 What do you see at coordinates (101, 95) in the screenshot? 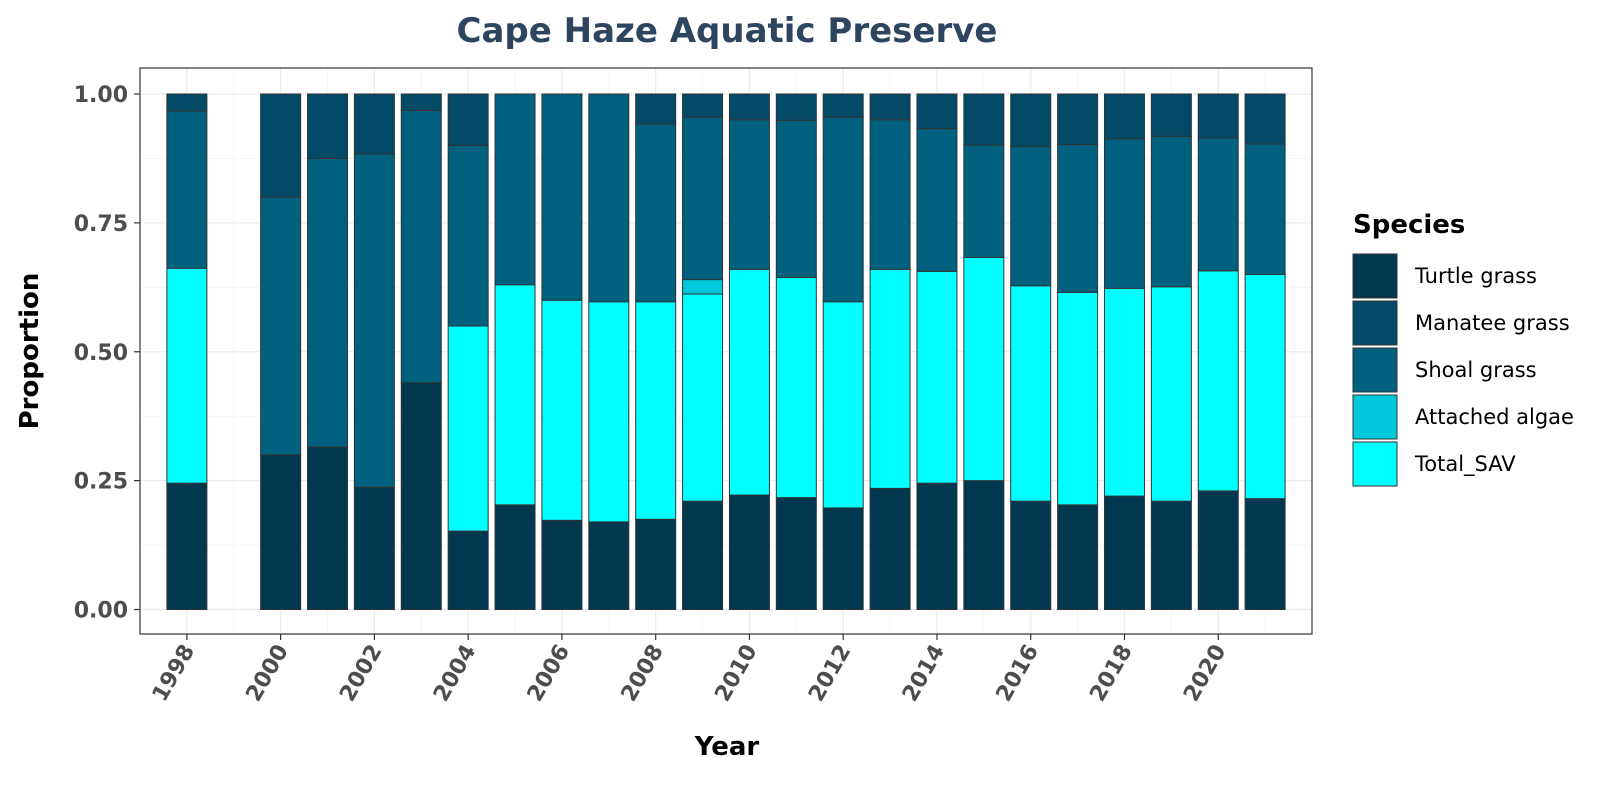
I see `y-tick-label: 1.00` at bounding box center [101, 95].